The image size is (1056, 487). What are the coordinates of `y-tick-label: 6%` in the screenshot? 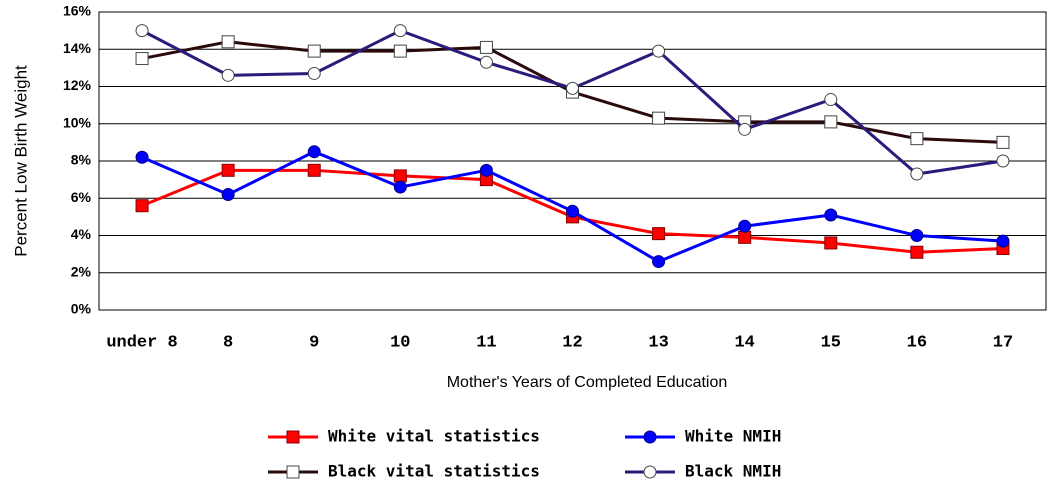 It's located at (81, 197).